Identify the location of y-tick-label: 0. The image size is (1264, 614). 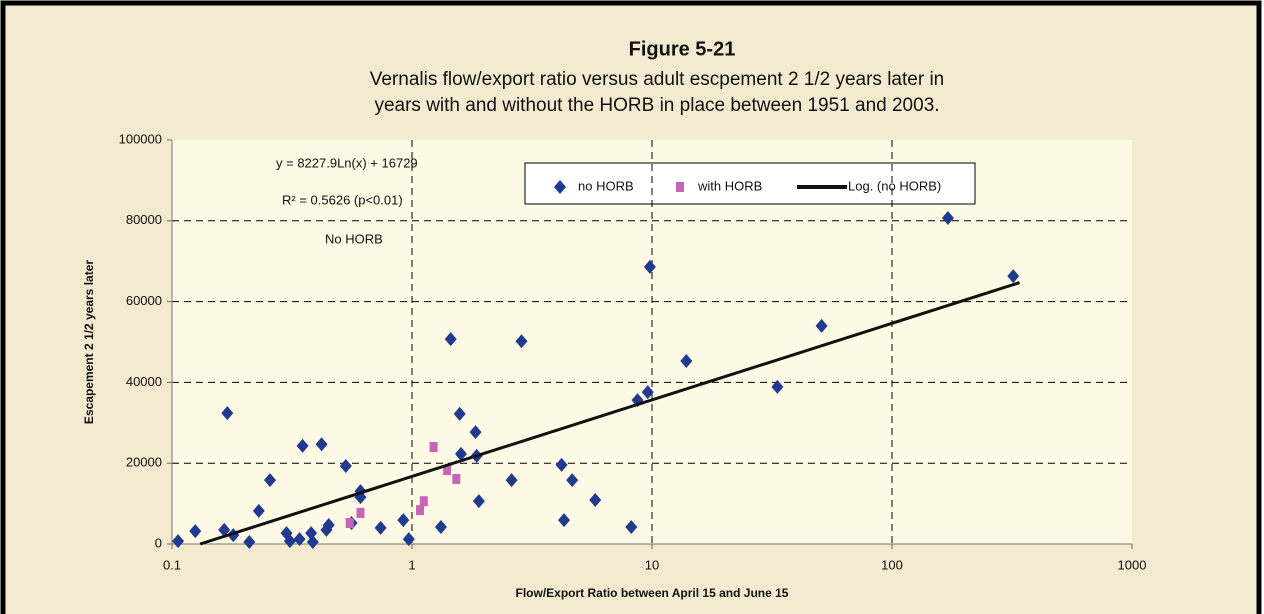
(158, 542).